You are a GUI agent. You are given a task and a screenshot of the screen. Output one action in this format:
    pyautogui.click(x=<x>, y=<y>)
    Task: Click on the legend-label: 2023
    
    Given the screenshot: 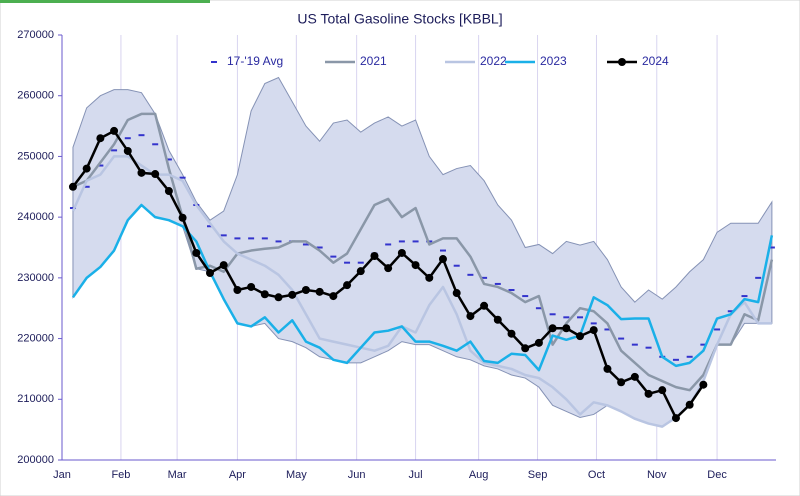 What is the action you would take?
    pyautogui.click(x=553, y=61)
    